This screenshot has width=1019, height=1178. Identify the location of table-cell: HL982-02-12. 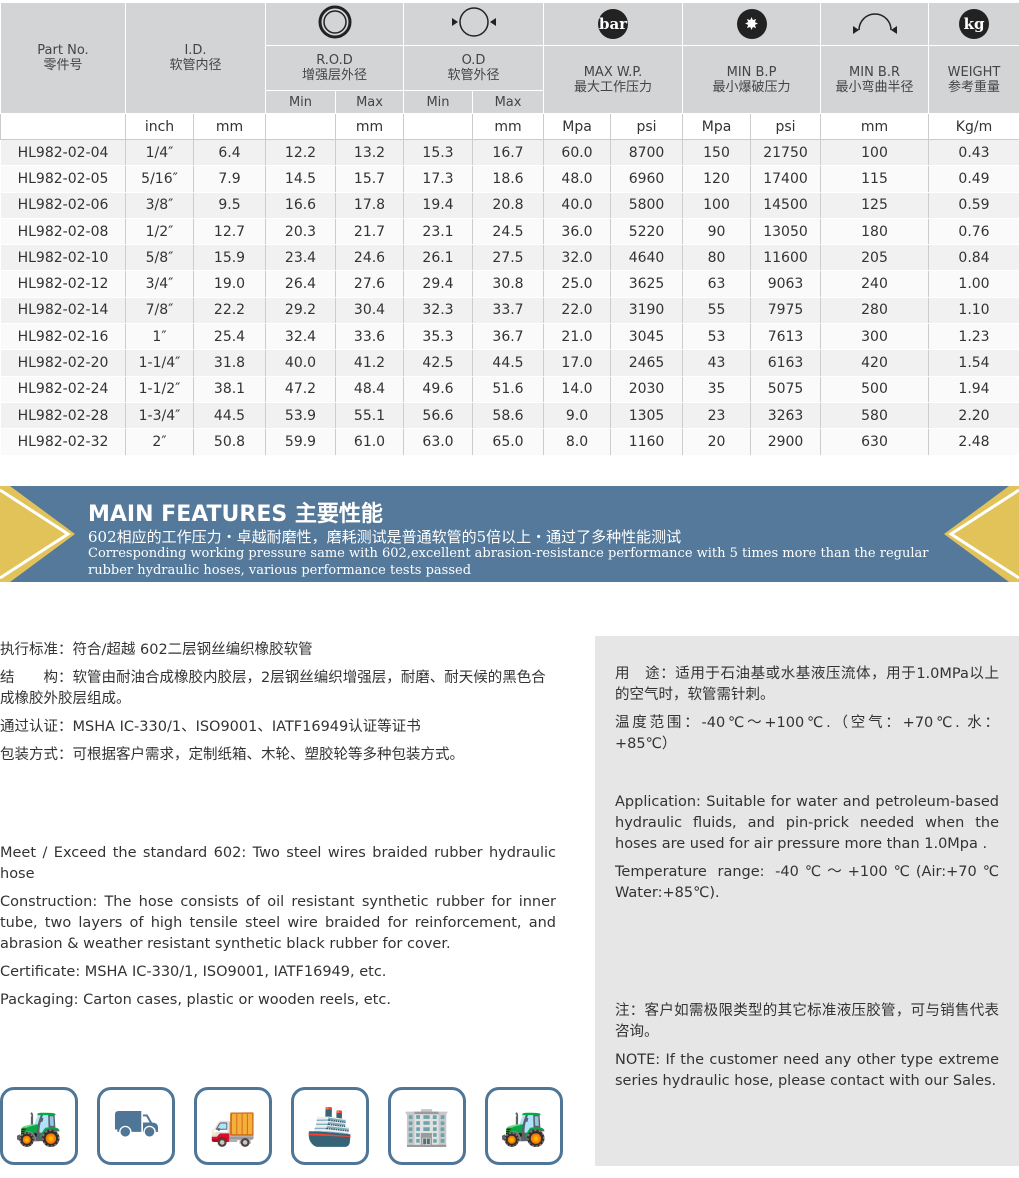
(63, 284).